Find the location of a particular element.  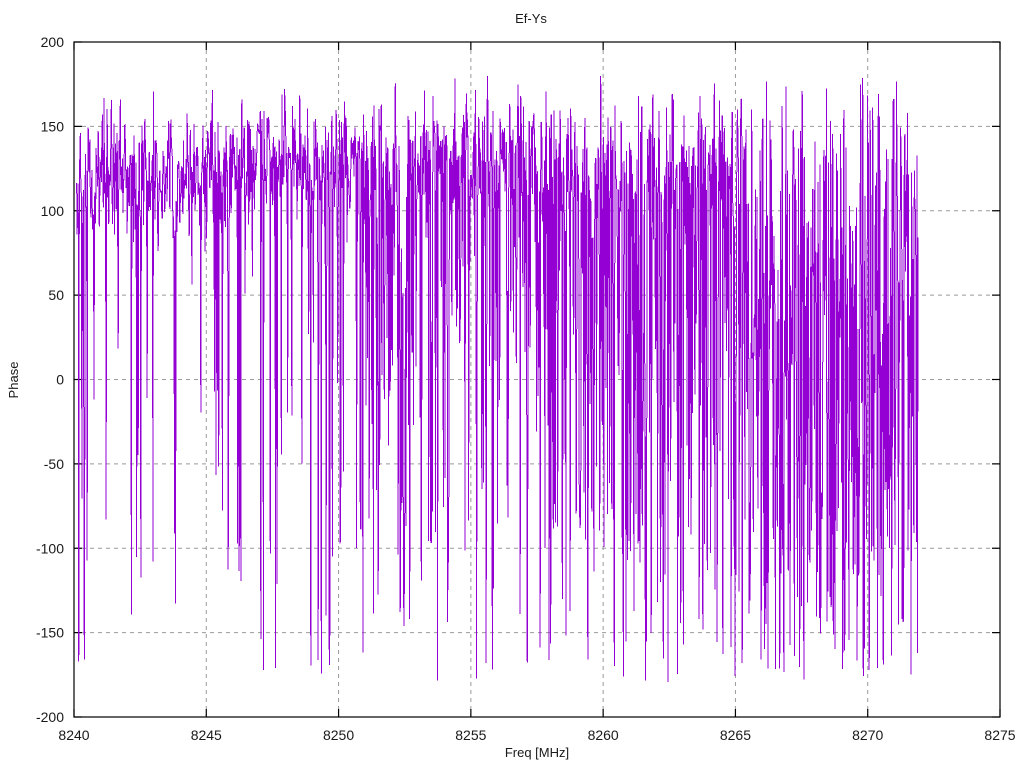

y-tick-label: -150 is located at coordinates (50, 633).